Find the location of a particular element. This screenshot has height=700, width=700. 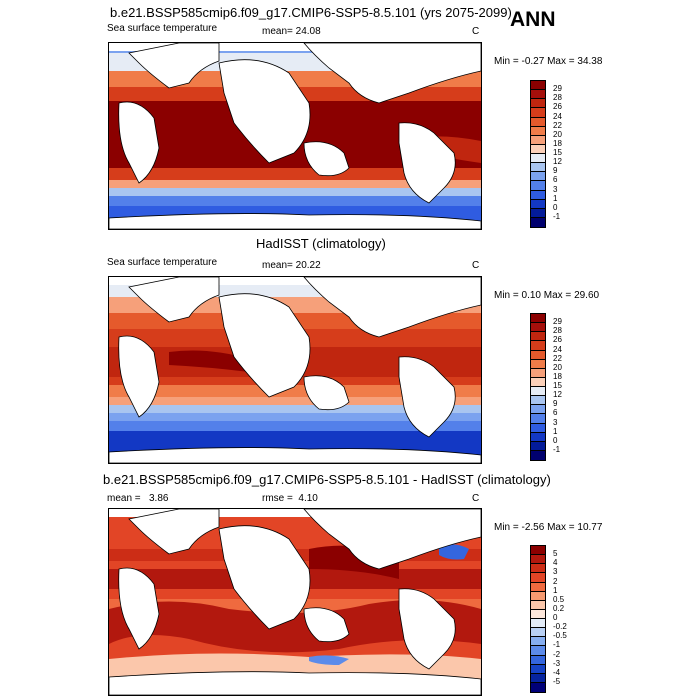

panel2-colorbar is located at coordinates (538, 387).